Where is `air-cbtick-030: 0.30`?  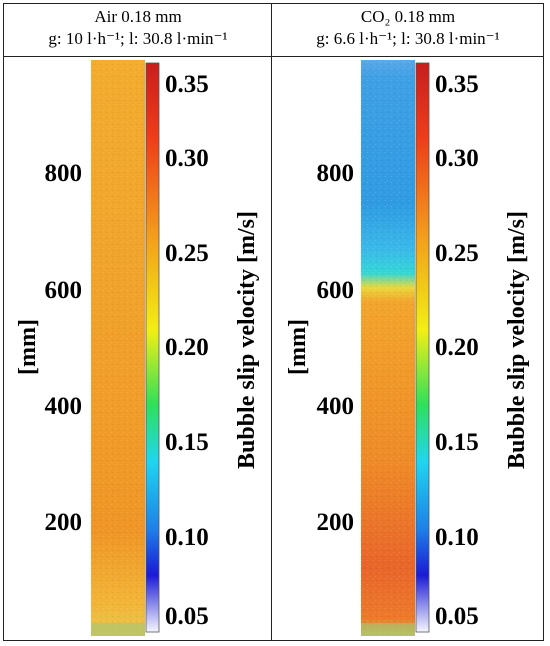 air-cbtick-030: 0.30 is located at coordinates (187, 158).